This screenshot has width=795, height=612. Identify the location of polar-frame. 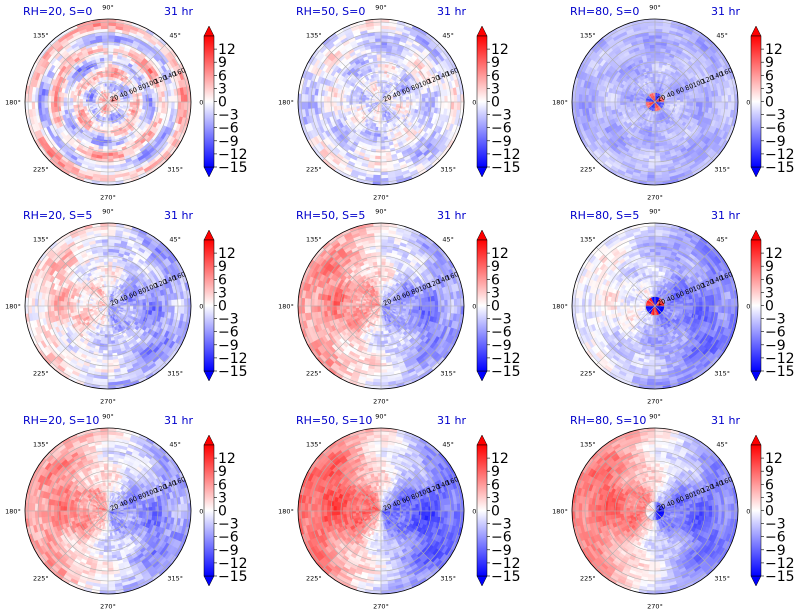
(108, 306).